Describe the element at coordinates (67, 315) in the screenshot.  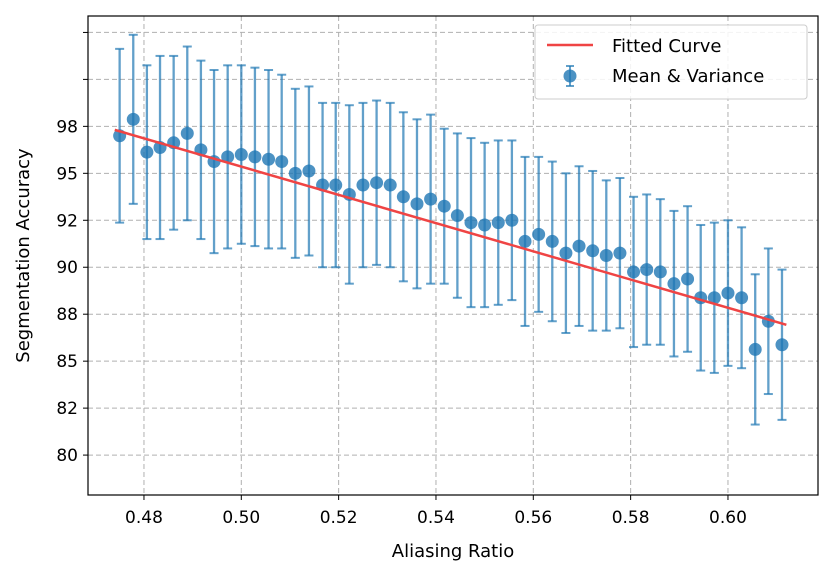
I see `y-tick-label: 88` at that location.